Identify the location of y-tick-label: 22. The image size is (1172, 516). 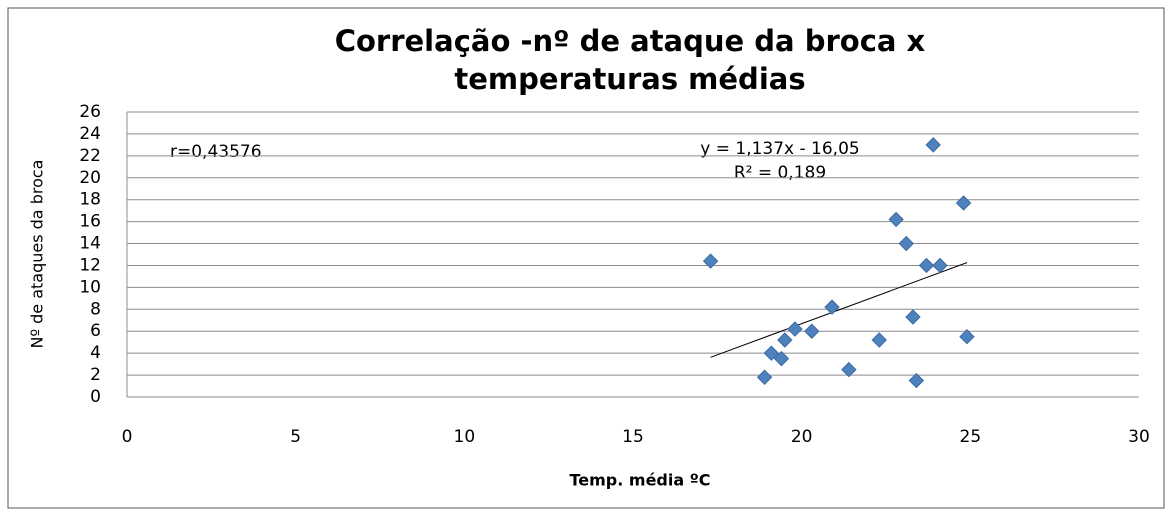
(90, 156).